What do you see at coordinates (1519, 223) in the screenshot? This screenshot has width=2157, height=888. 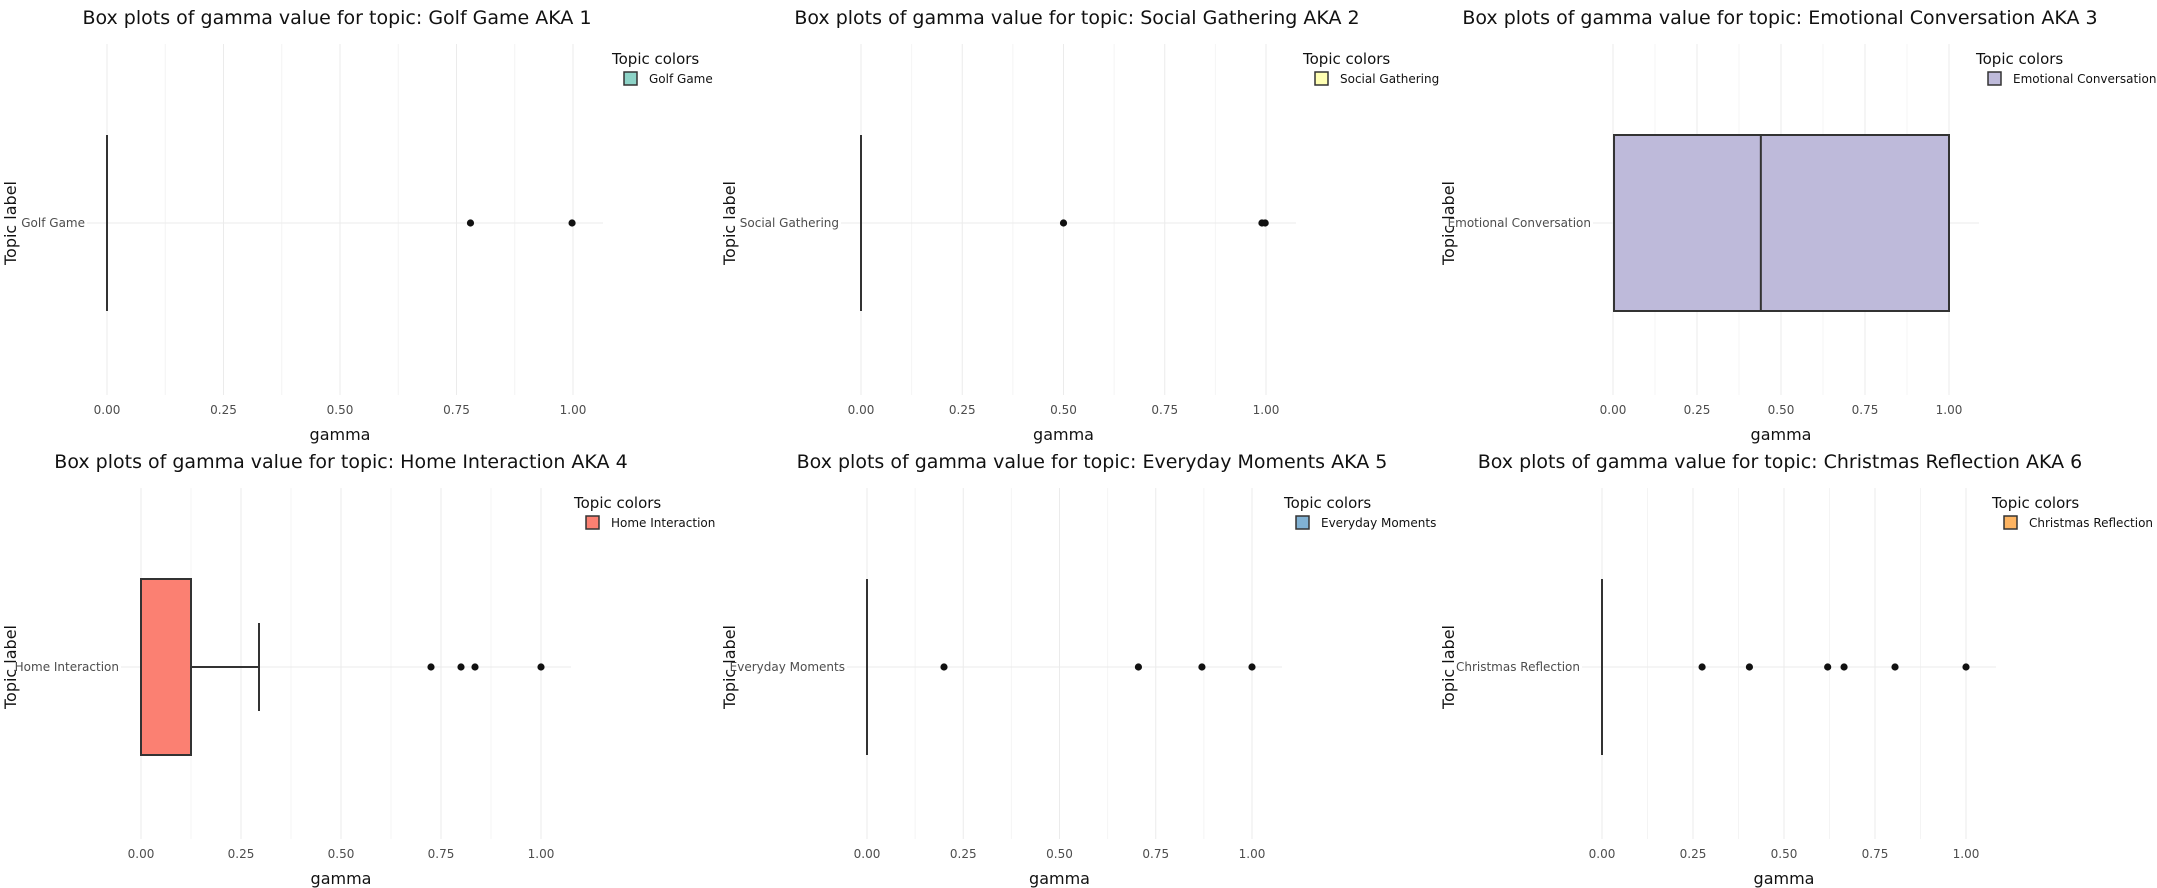 I see `y-category-label: Emotional Conversation` at bounding box center [1519, 223].